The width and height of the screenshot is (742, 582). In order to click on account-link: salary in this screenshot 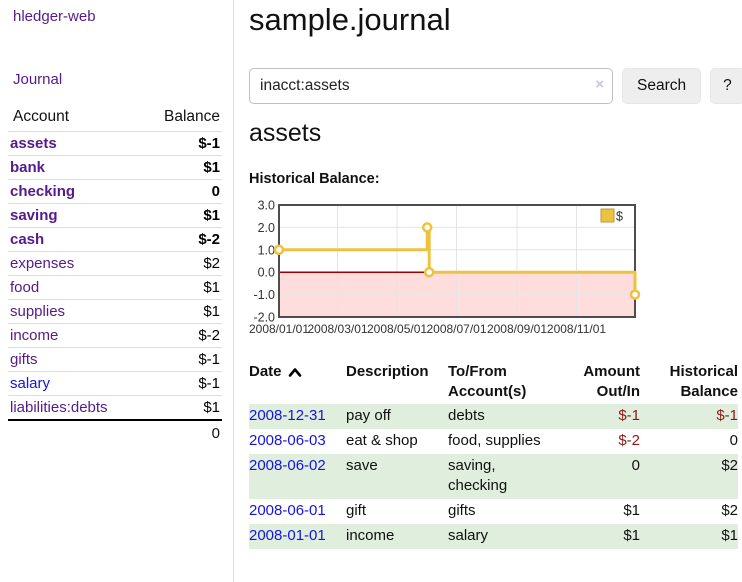, I will do `click(30, 383)`.